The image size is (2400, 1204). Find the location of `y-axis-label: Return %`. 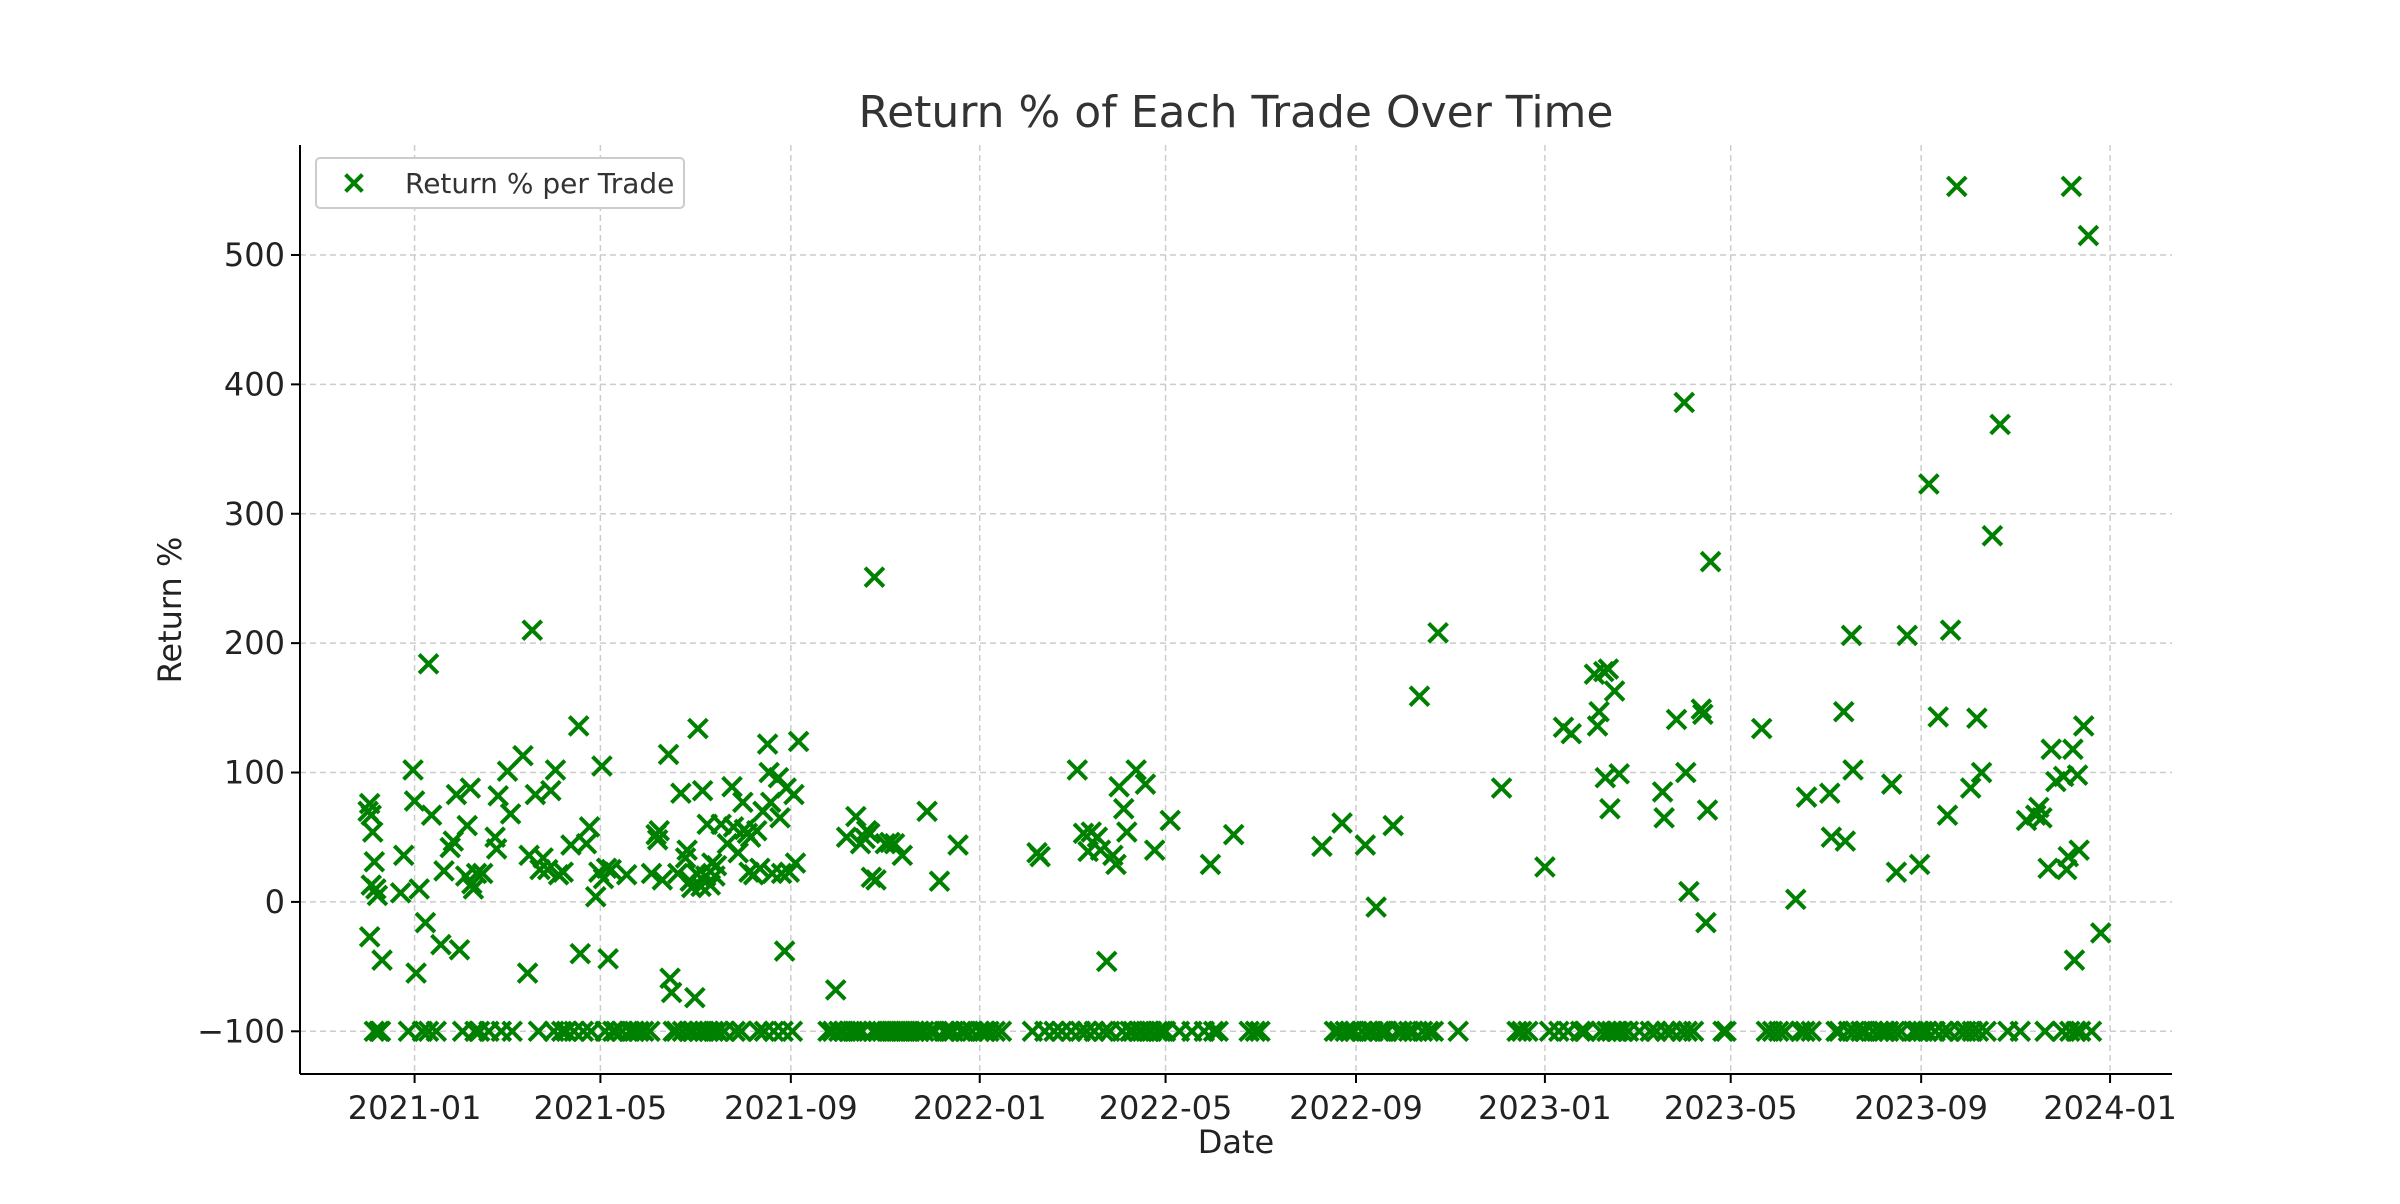

y-axis-label: Return % is located at coordinates (170, 610).